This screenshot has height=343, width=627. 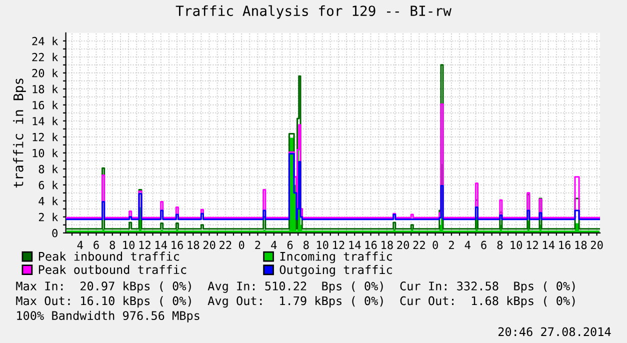 What do you see at coordinates (554, 331) in the screenshot?
I see `text: 20:46 27.08.2014` at bounding box center [554, 331].